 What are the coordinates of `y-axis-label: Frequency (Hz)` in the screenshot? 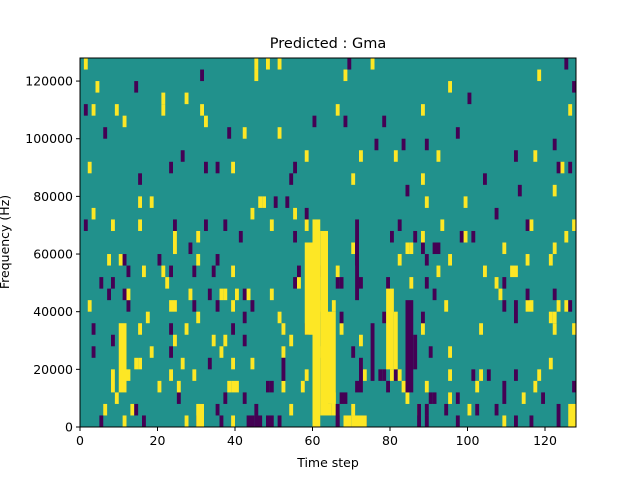 It's located at (6, 242).